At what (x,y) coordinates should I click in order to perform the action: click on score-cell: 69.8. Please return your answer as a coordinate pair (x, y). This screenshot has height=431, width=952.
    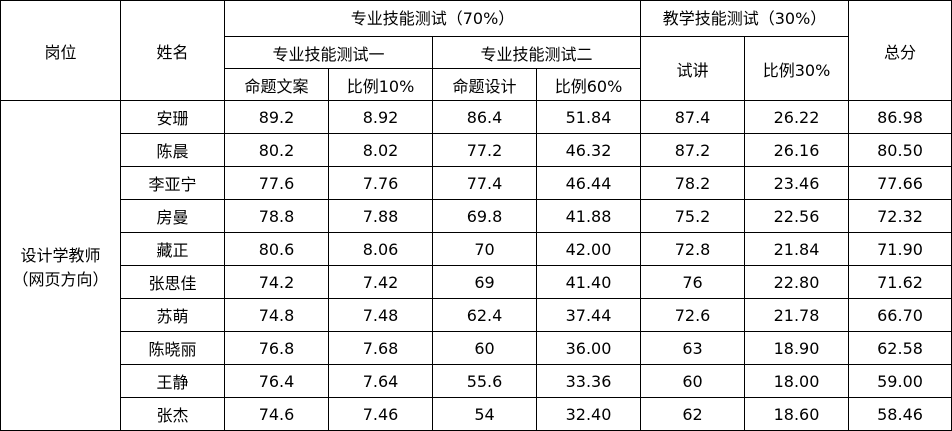
    Looking at the image, I should click on (484, 216).